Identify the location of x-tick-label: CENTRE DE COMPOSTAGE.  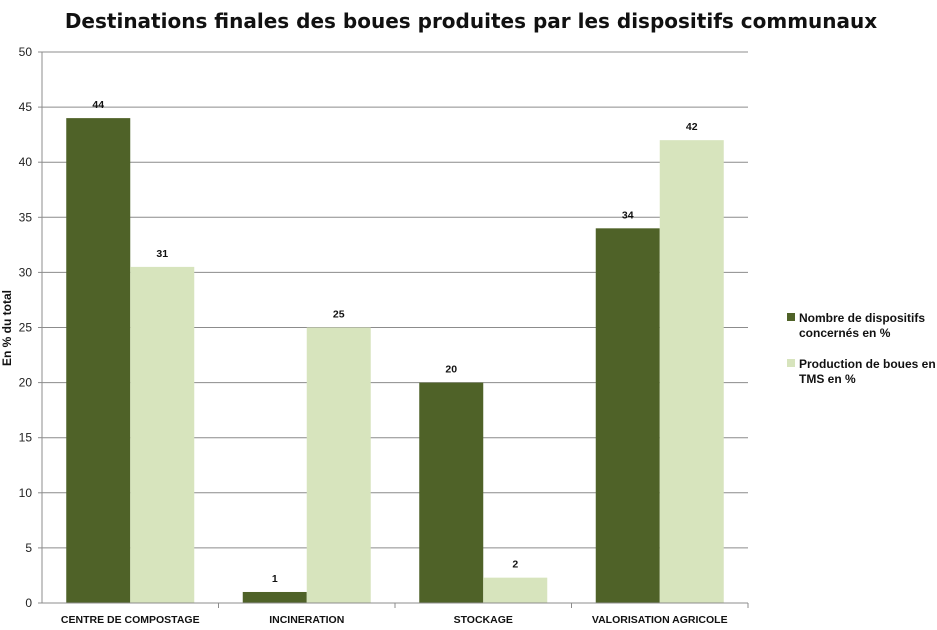
(130, 620).